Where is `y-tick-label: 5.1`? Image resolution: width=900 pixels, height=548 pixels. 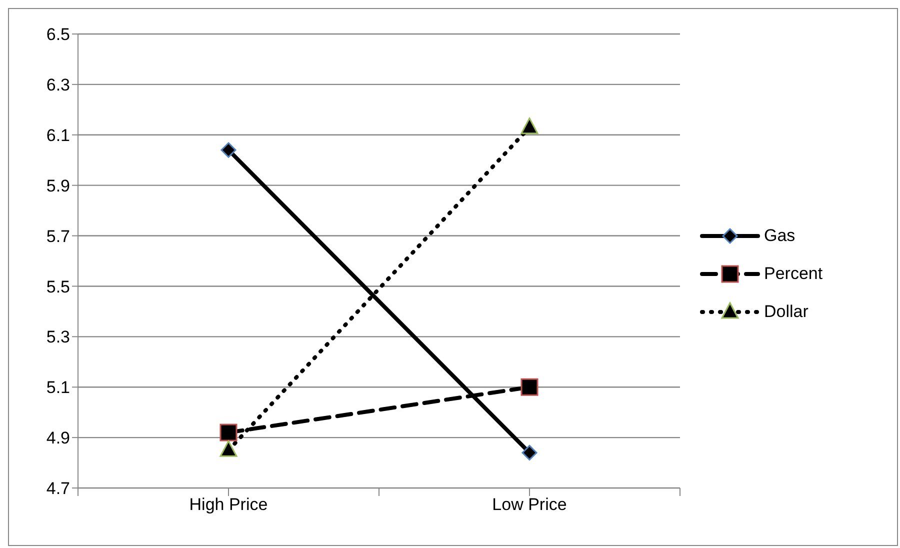 y-tick-label: 5.1 is located at coordinates (58, 388).